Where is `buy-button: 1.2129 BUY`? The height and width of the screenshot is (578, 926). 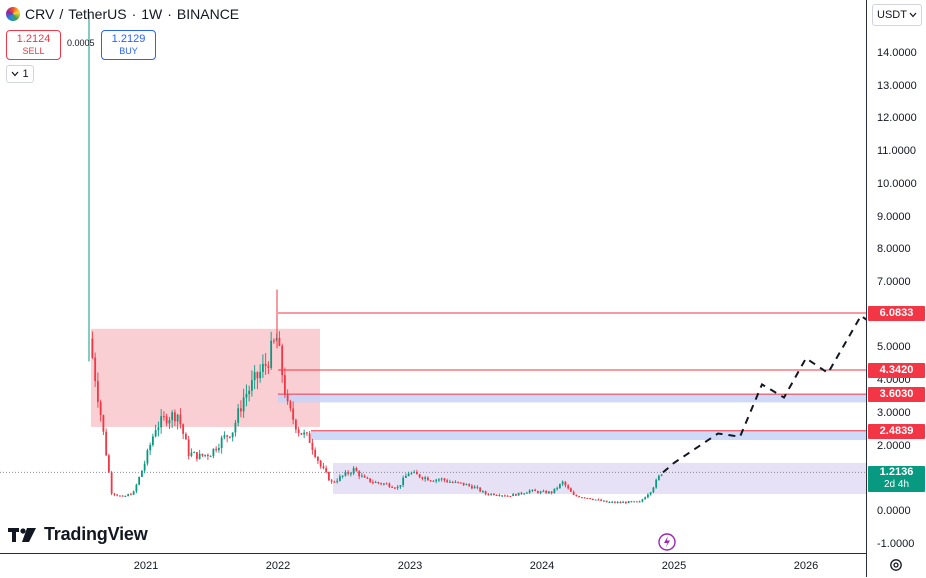
buy-button: 1.2129 BUY is located at coordinates (128, 45).